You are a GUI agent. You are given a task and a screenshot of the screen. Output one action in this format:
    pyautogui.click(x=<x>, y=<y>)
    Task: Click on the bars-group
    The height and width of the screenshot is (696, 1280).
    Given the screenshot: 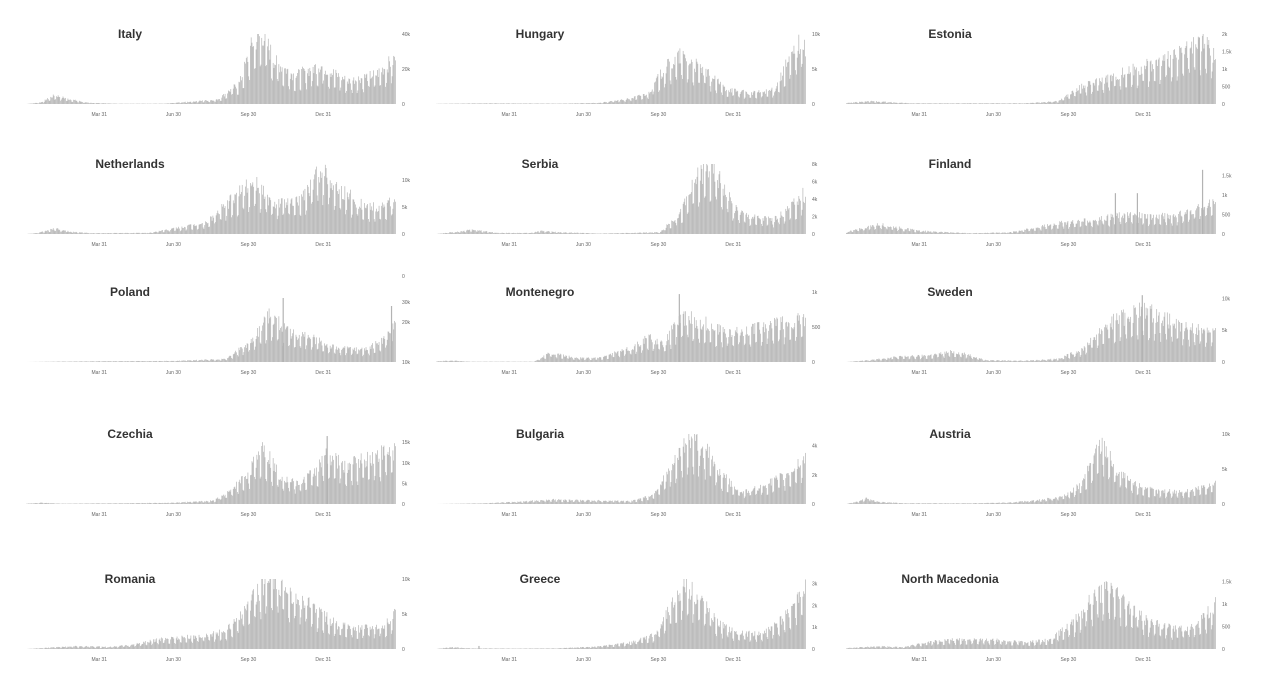 What is the action you would take?
    pyautogui.click(x=621, y=469)
    